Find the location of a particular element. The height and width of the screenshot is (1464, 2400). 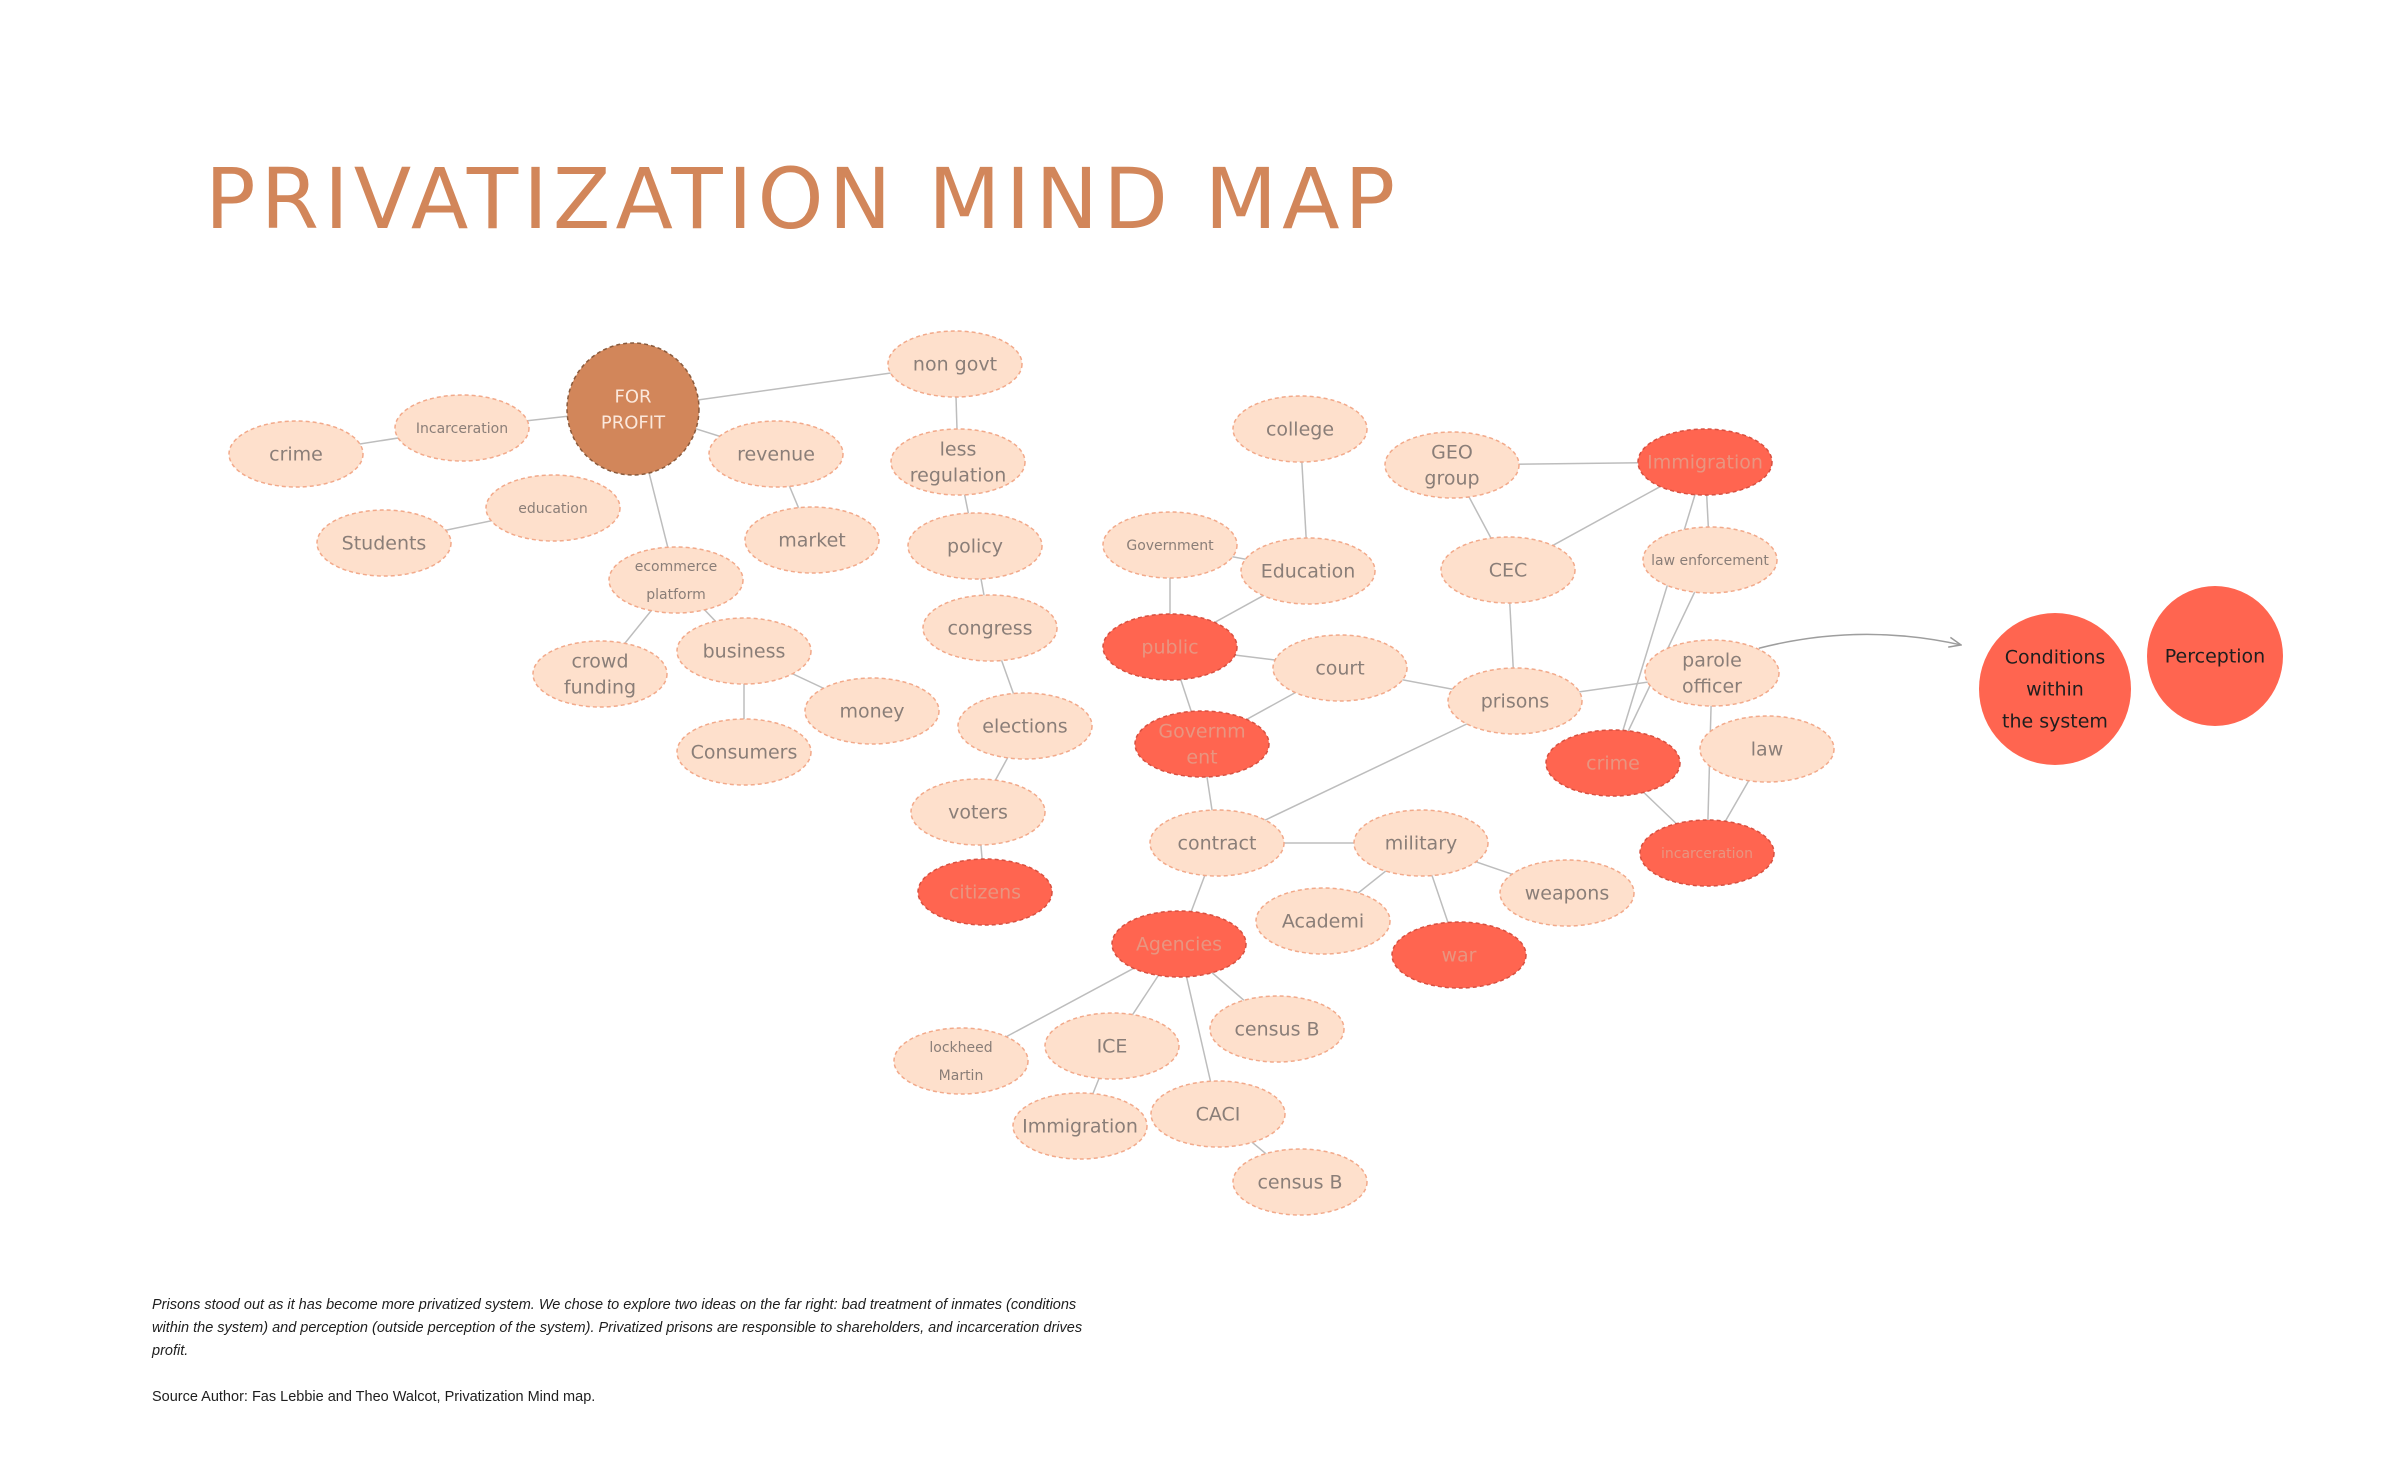

node-for-profit: FOR PROFIT is located at coordinates (633, 409).